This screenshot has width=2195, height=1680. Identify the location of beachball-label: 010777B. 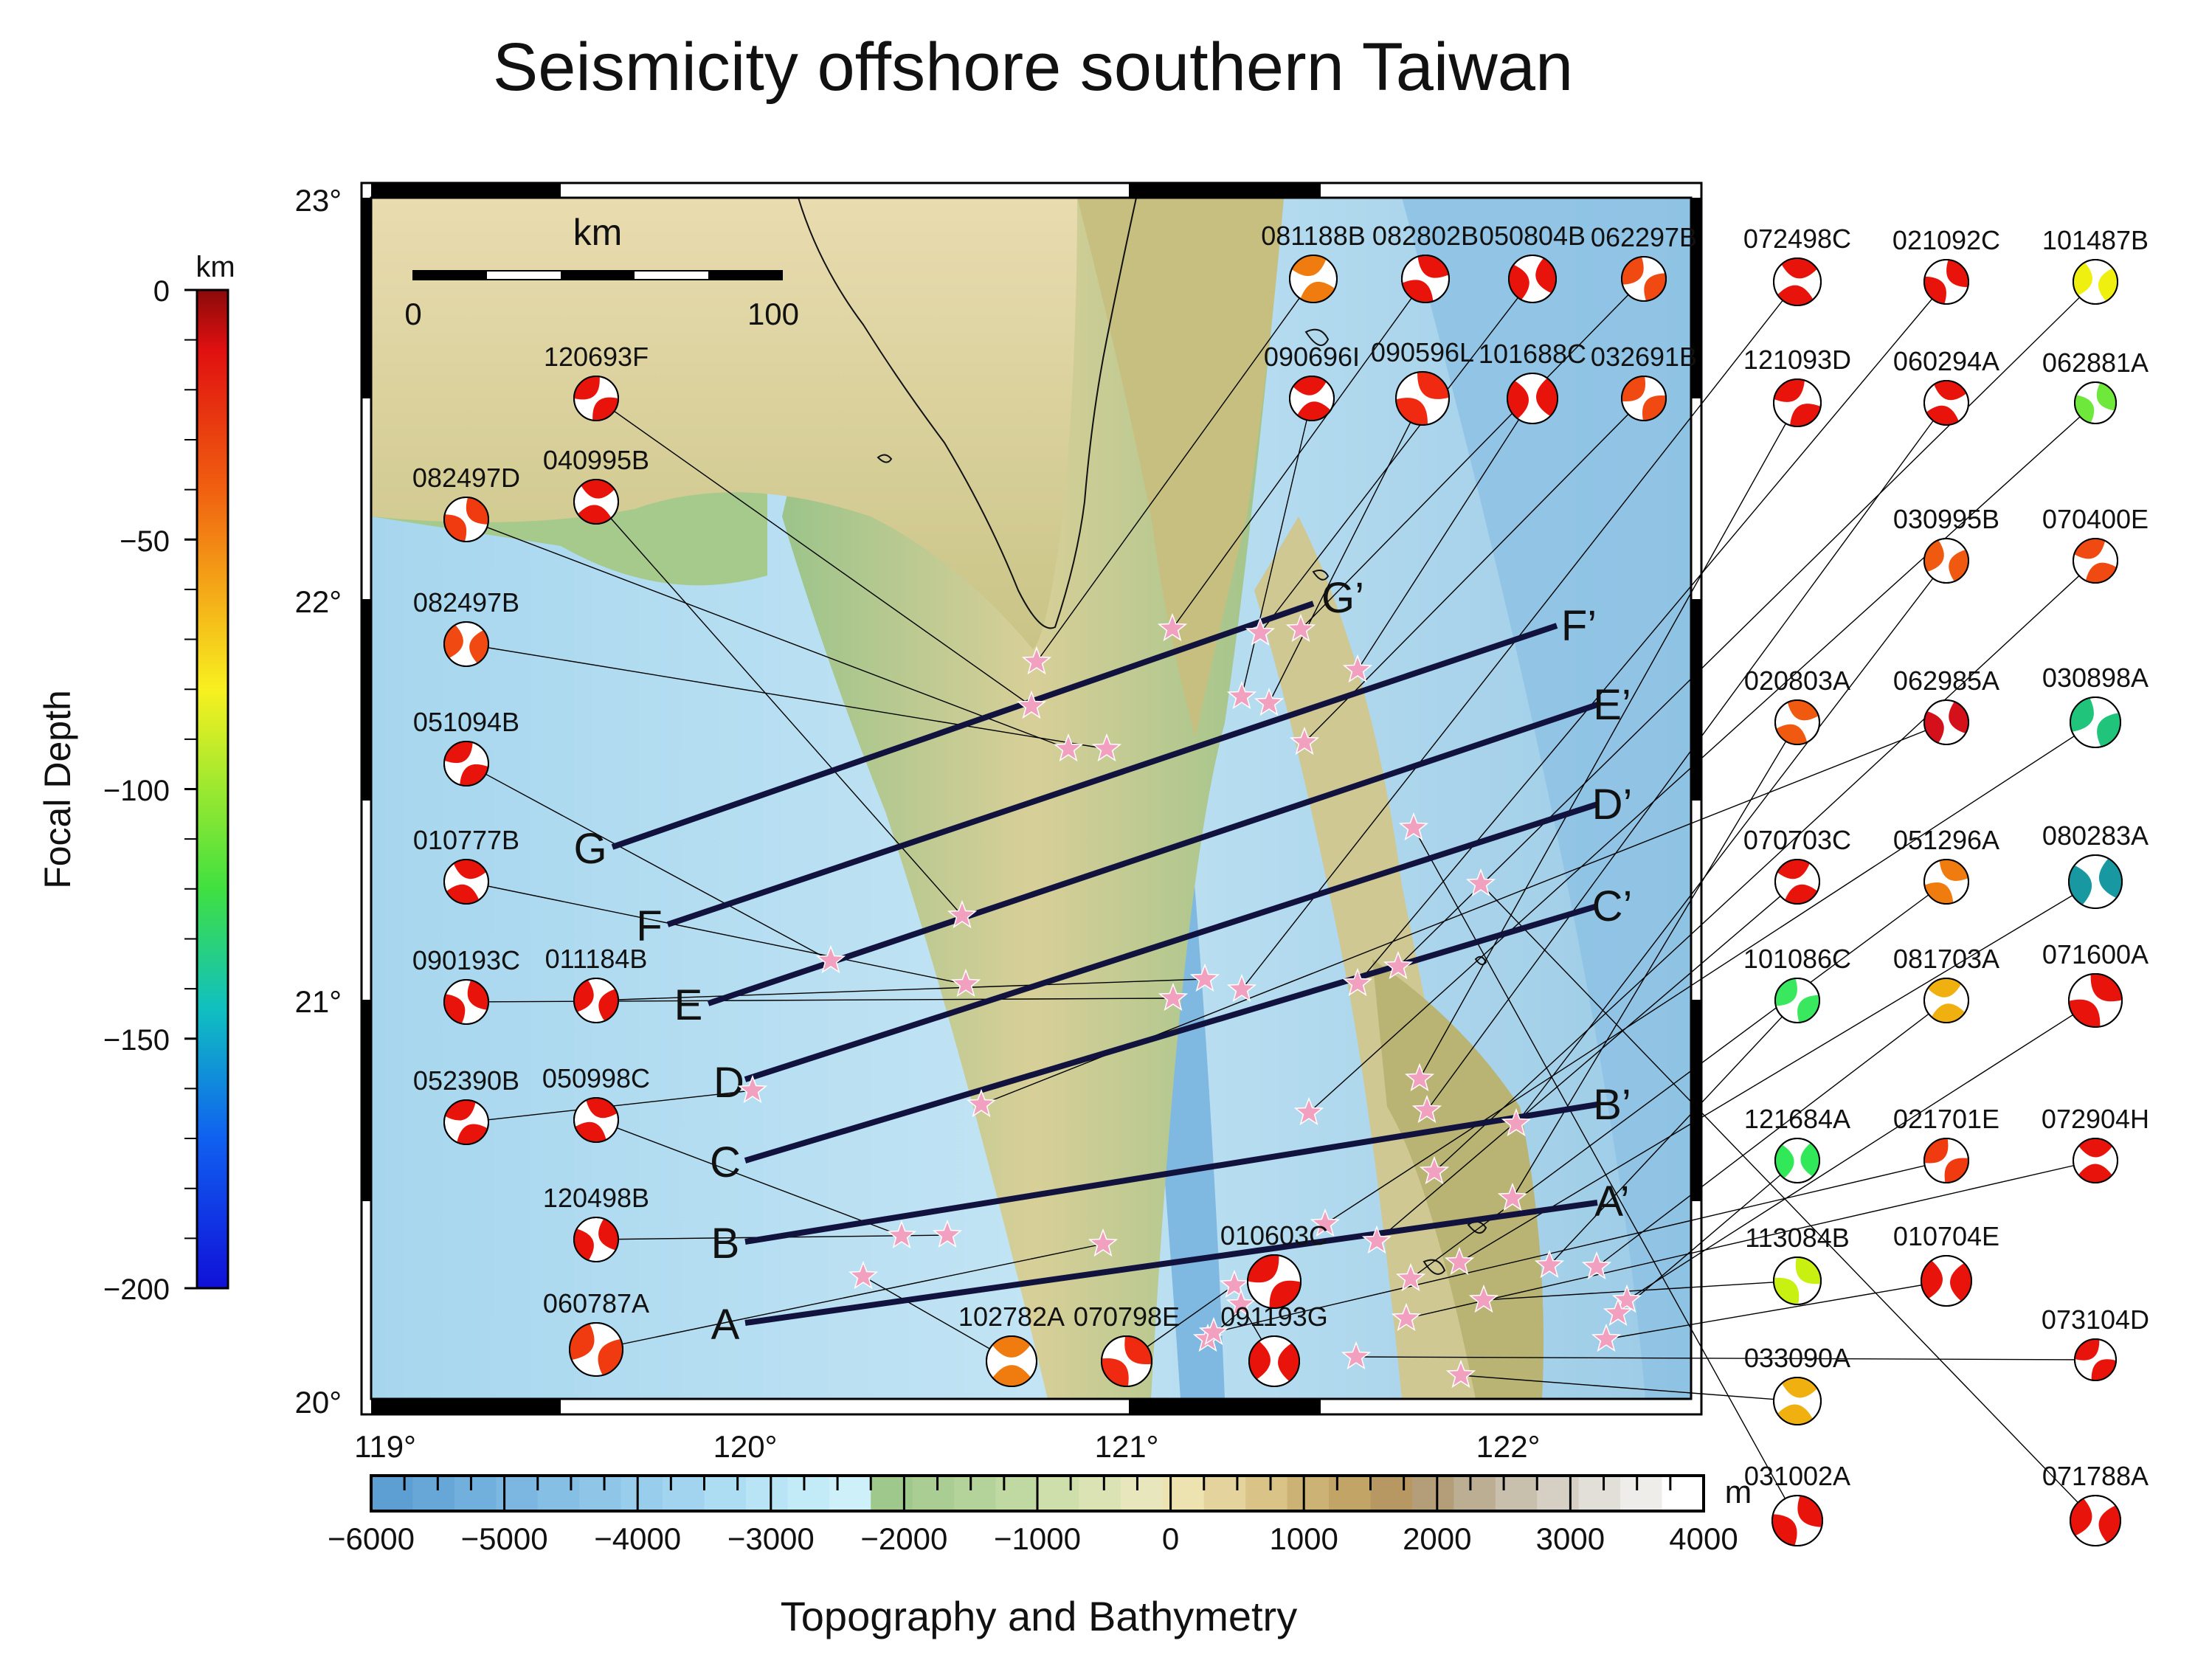
(466, 840).